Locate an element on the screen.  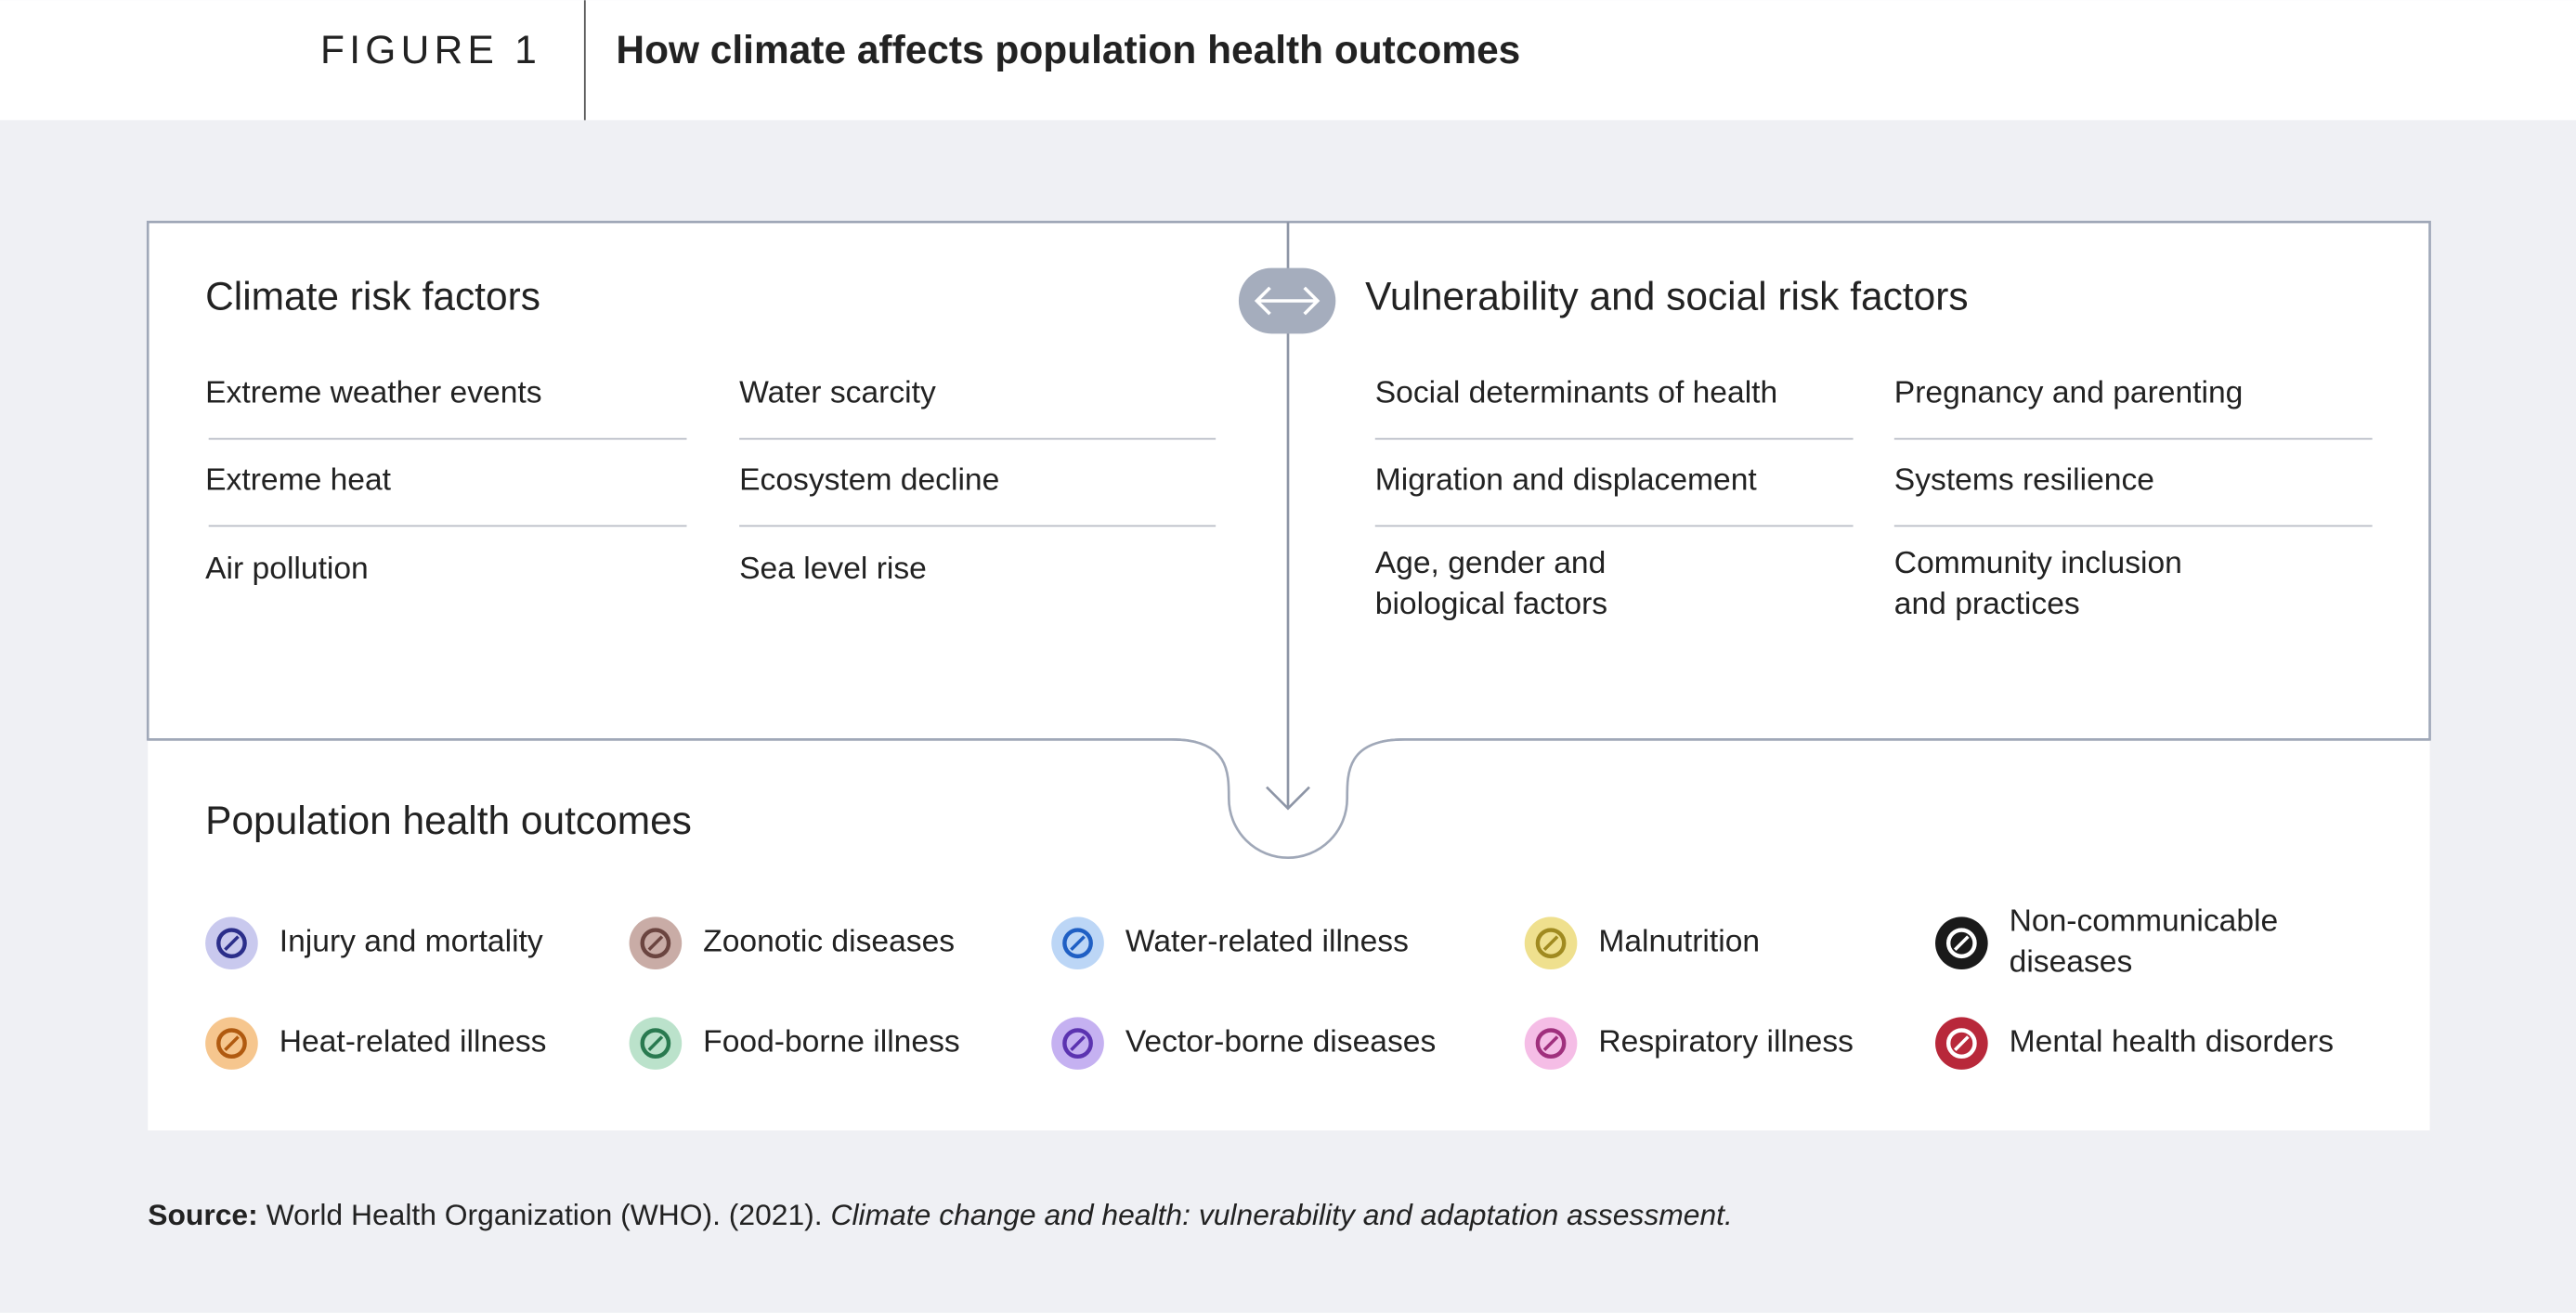
factor-item: Water scarcity is located at coordinates (838, 393).